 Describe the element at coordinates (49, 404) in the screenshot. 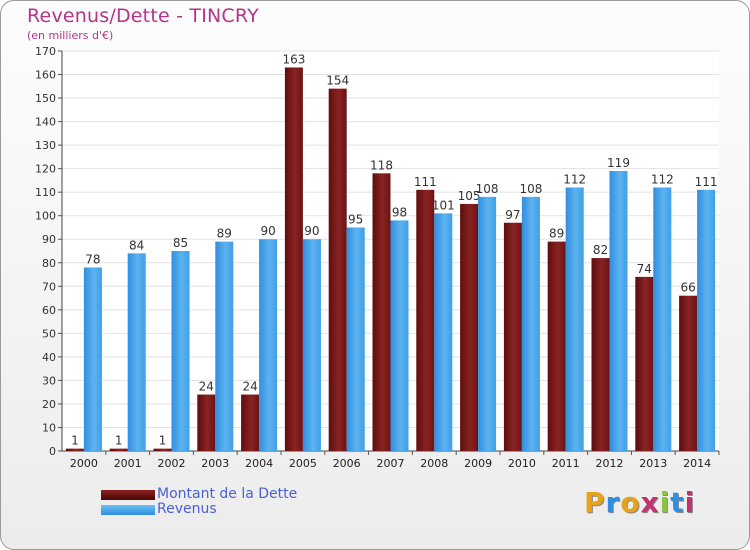

I see `y-tick-label: 20` at that location.